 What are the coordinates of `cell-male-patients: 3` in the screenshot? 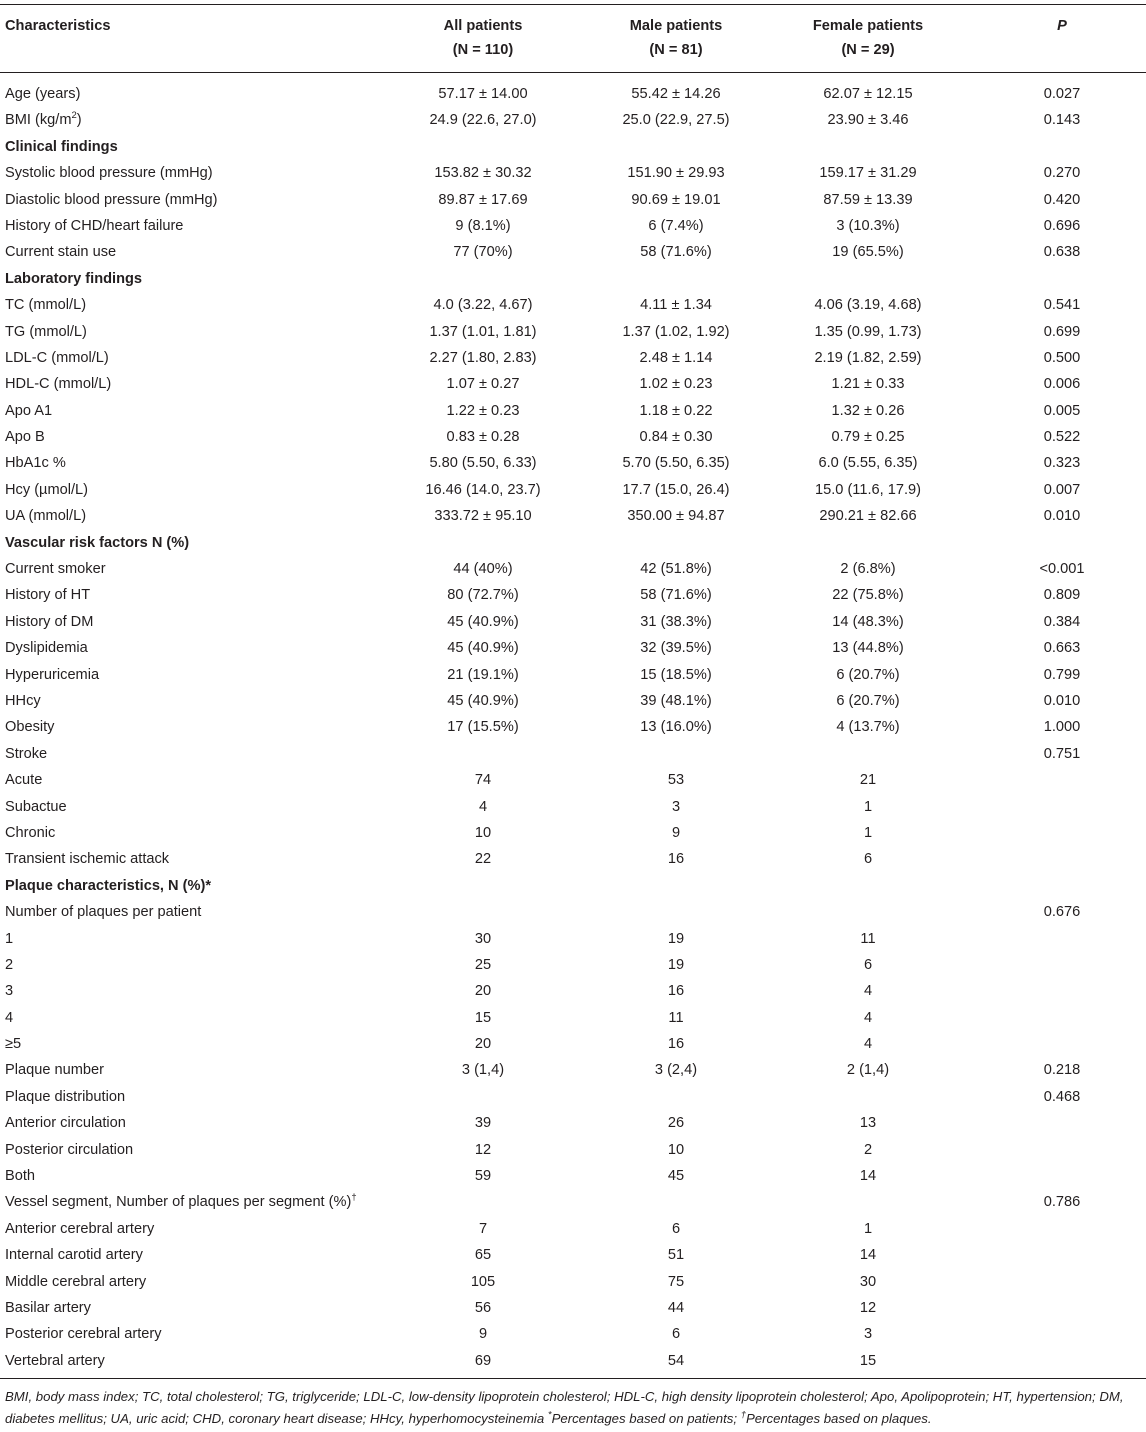 It's located at (676, 806).